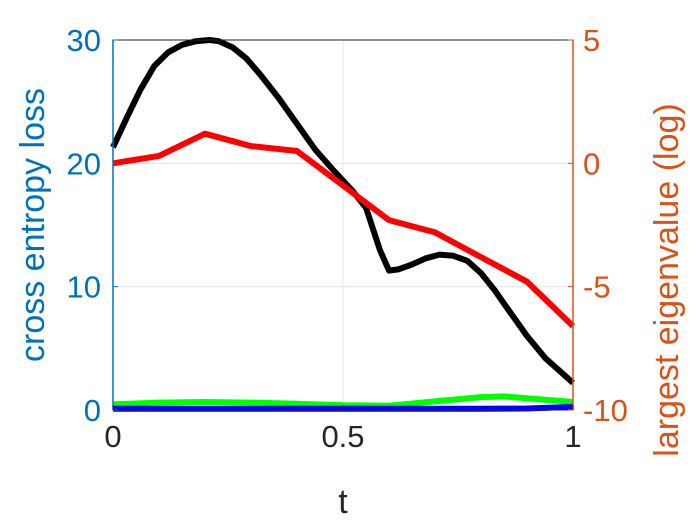  I want to click on y-right-tick-label-2: 0, so click(591, 163).